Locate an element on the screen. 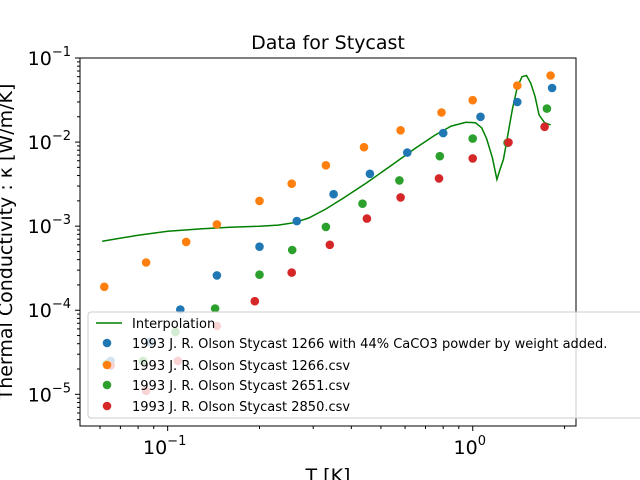  legend-entry-label: Interpolation is located at coordinates (173, 324).